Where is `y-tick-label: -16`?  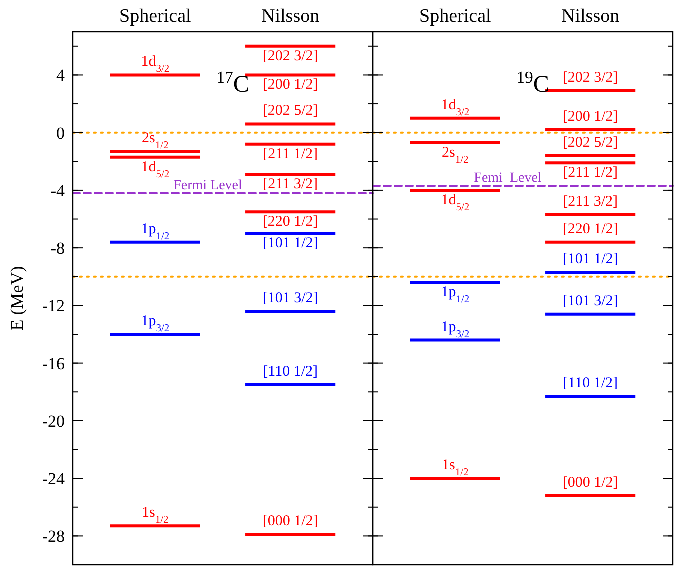 y-tick-label: -16 is located at coordinates (53, 364).